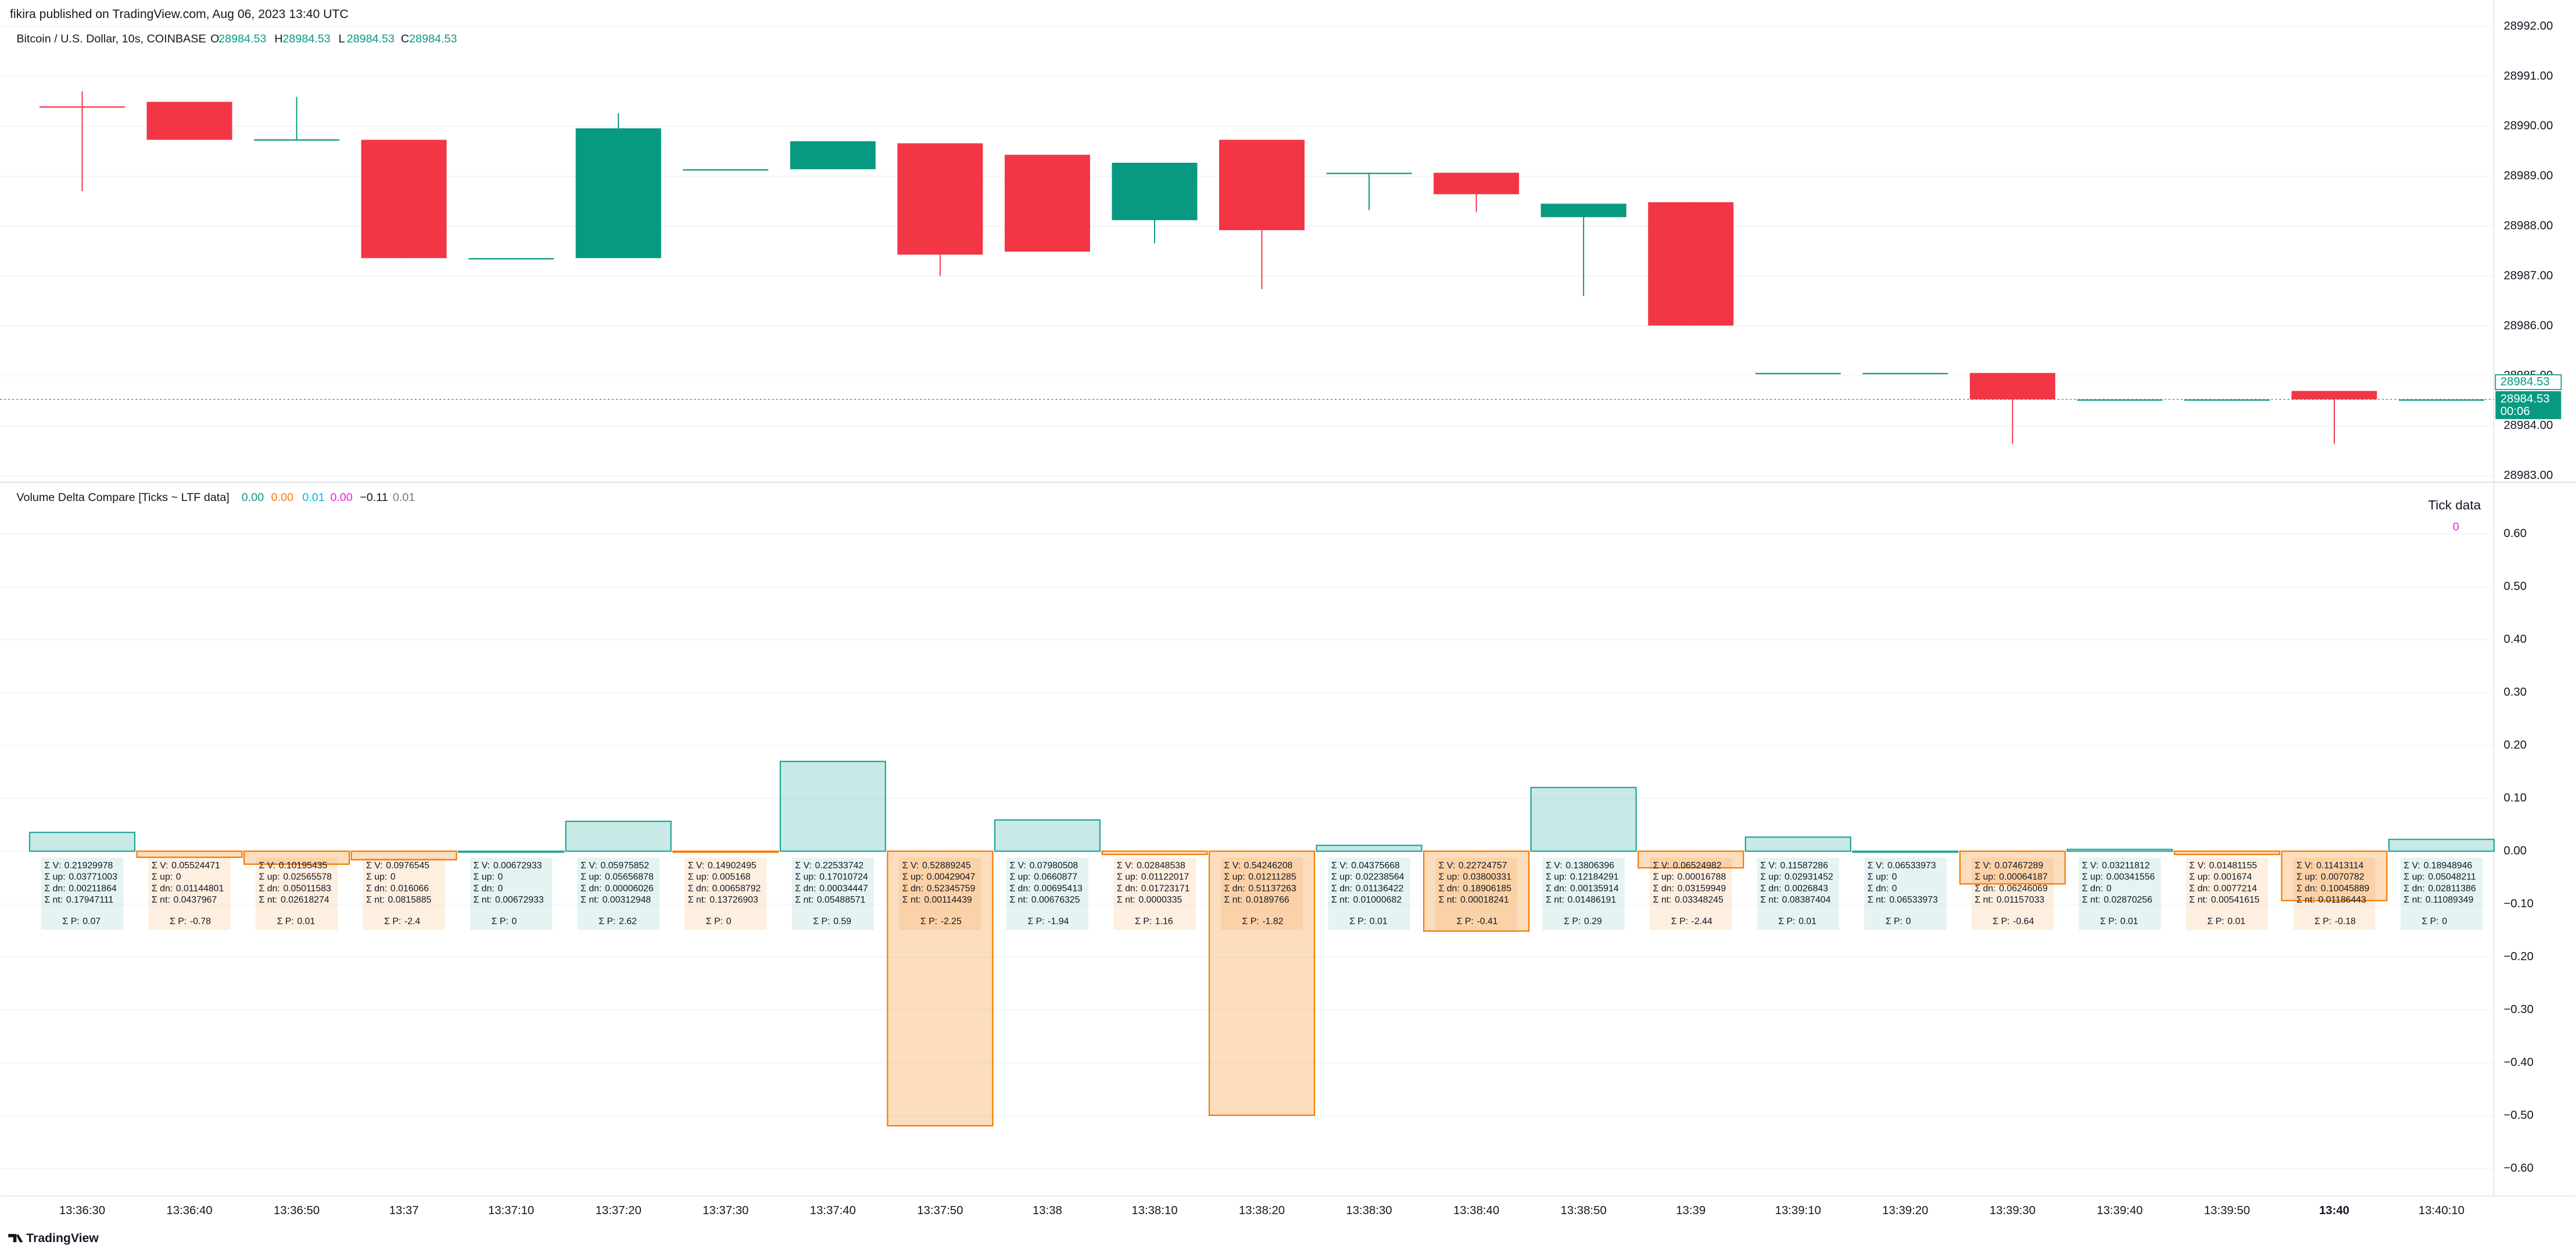 Image resolution: width=2576 pixels, height=1256 pixels. I want to click on summary-value: 0.016066, so click(409, 889).